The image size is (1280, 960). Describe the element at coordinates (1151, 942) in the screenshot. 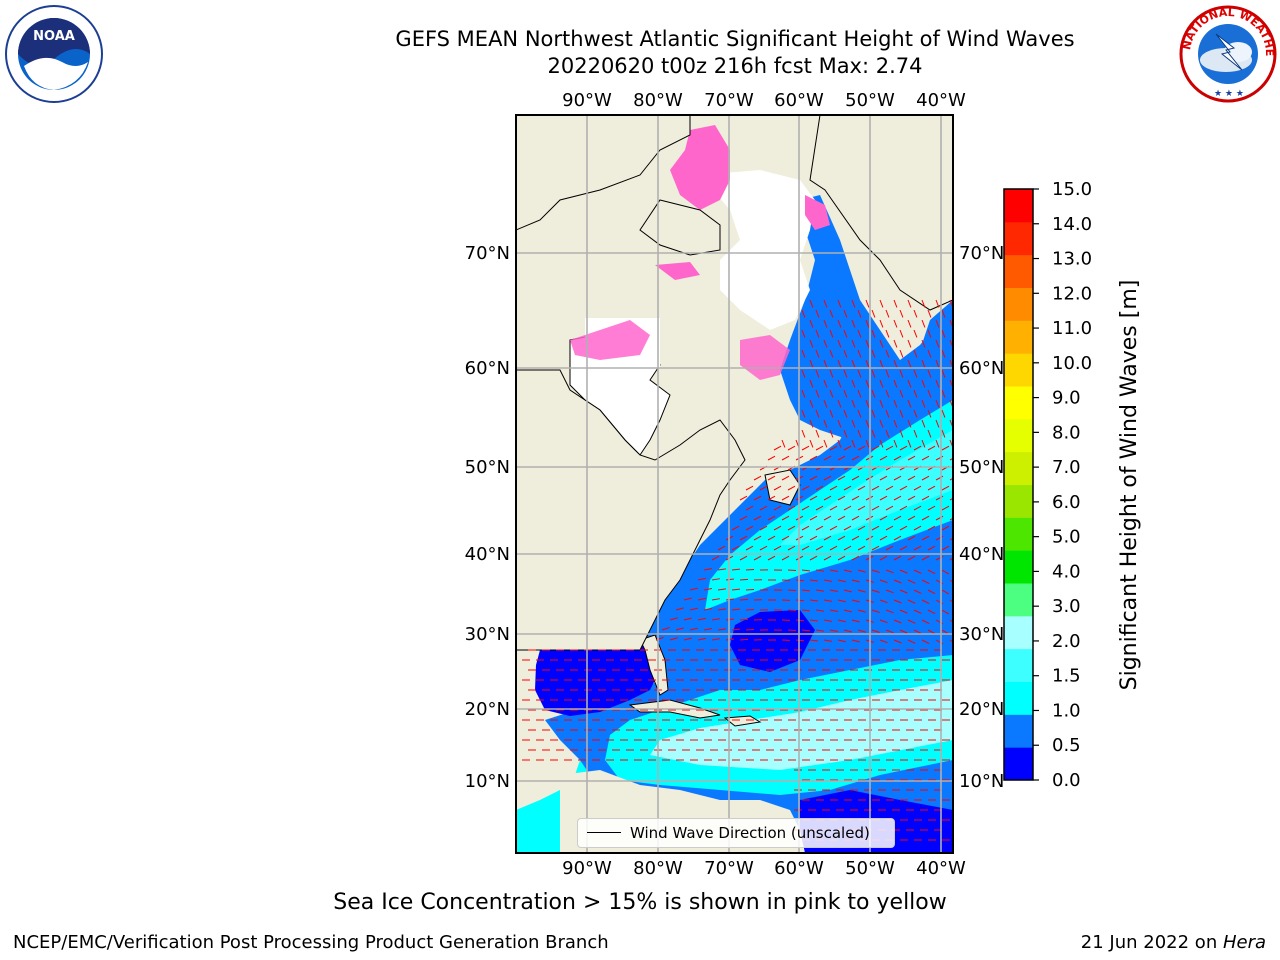

I see `footer-date-text: 21 Jun 2022 on` at that location.